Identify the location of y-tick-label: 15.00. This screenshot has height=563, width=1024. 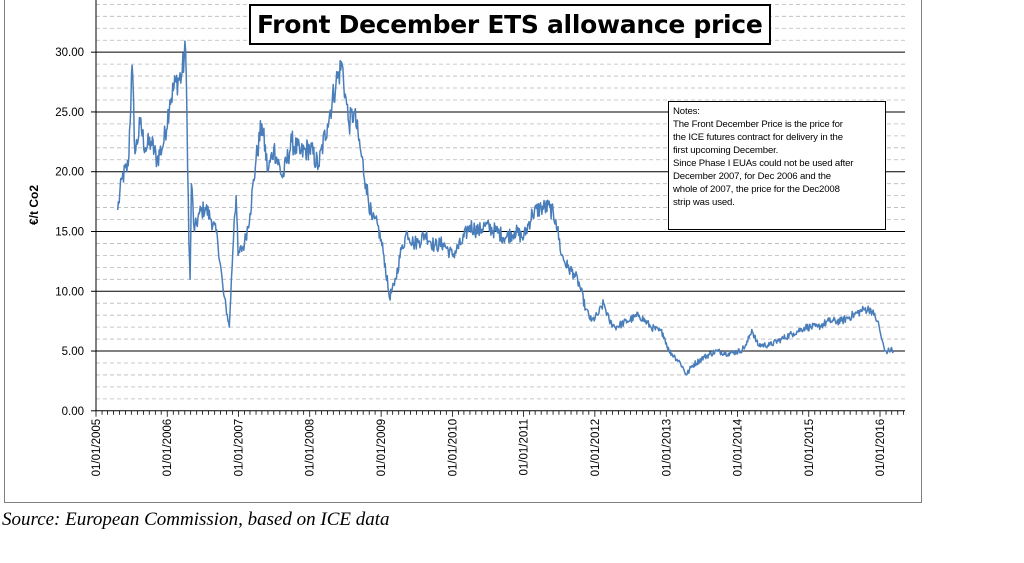
(69, 232).